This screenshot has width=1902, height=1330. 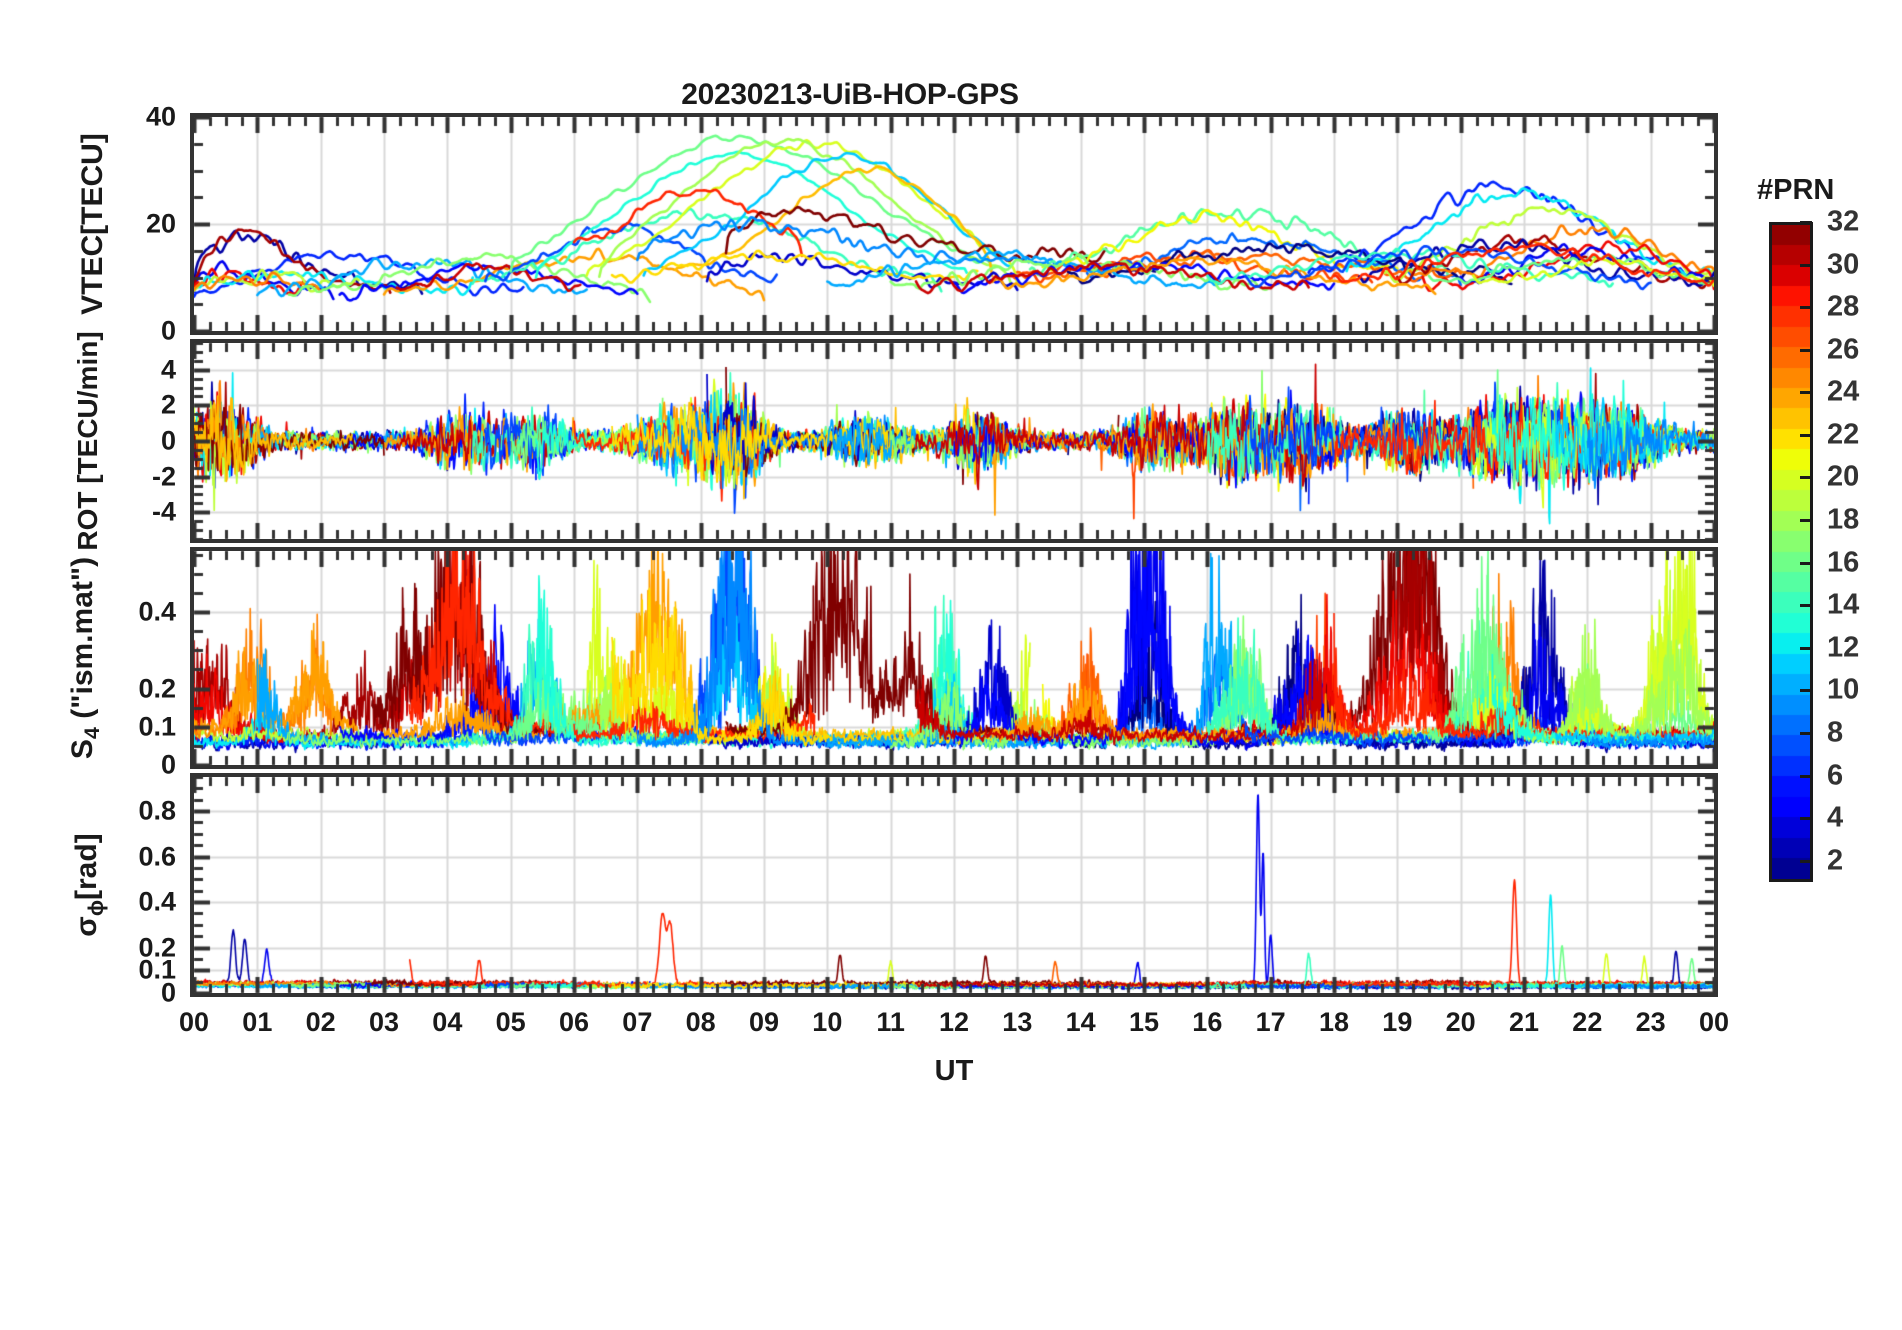 What do you see at coordinates (637, 1022) in the screenshot?
I see `x-tick-label-7: 07` at bounding box center [637, 1022].